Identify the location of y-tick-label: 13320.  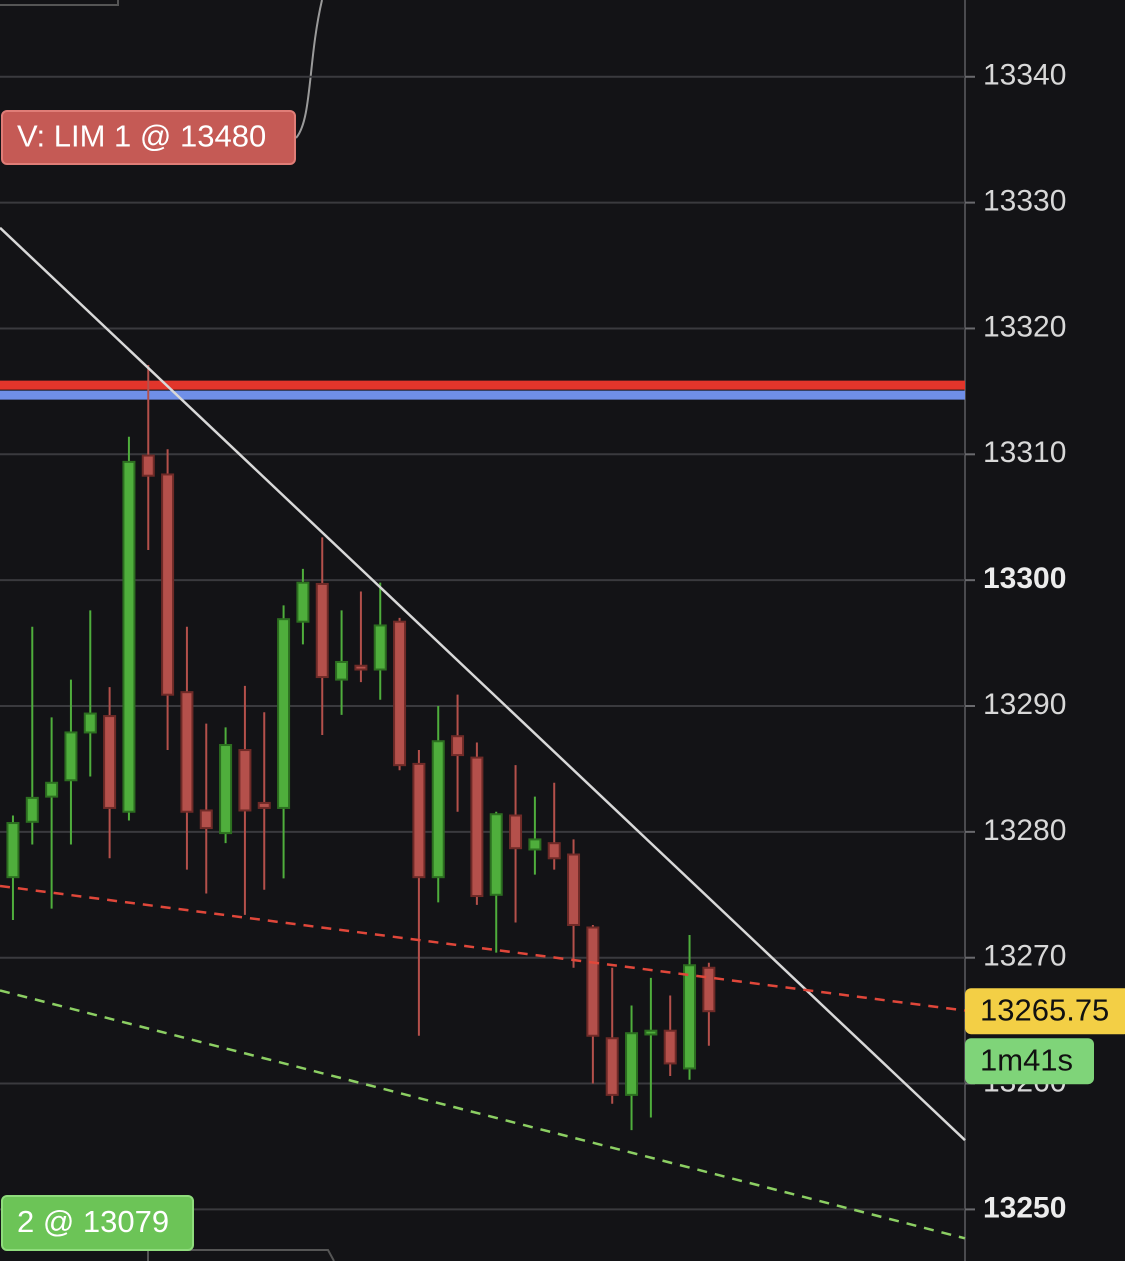
(1024, 326).